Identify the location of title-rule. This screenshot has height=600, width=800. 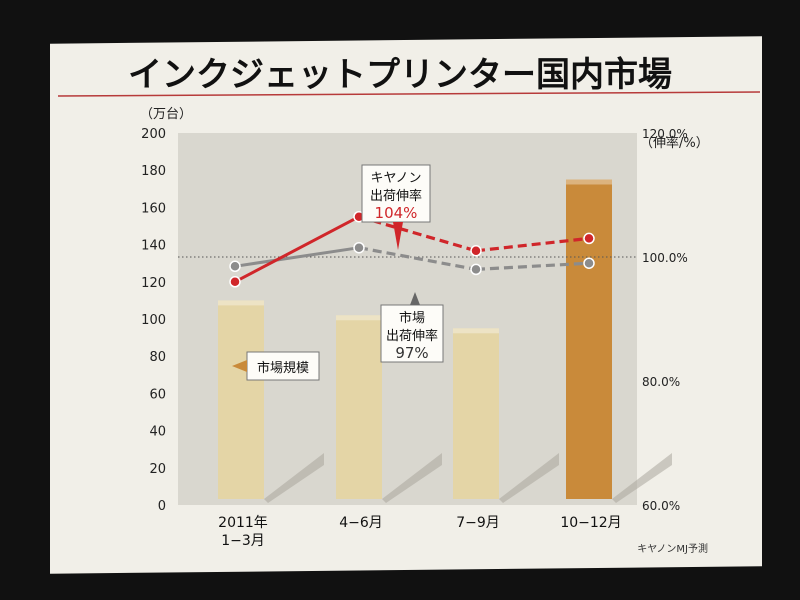
(409, 94).